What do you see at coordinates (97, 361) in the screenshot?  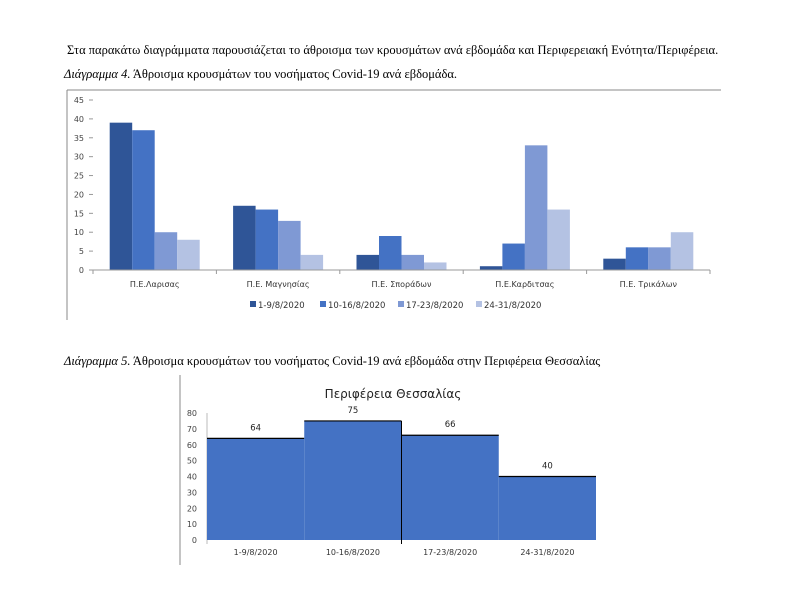 I see `caption-label: Διάγραμμα 5.` at bounding box center [97, 361].